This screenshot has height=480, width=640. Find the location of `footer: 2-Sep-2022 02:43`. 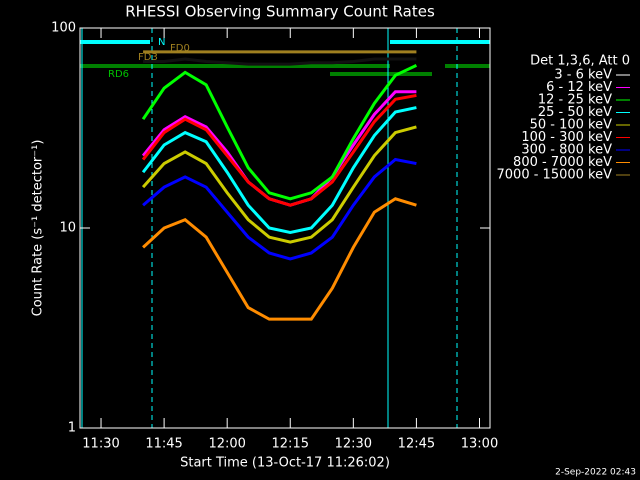

footer: 2-Sep-2022 02:43 is located at coordinates (595, 473).